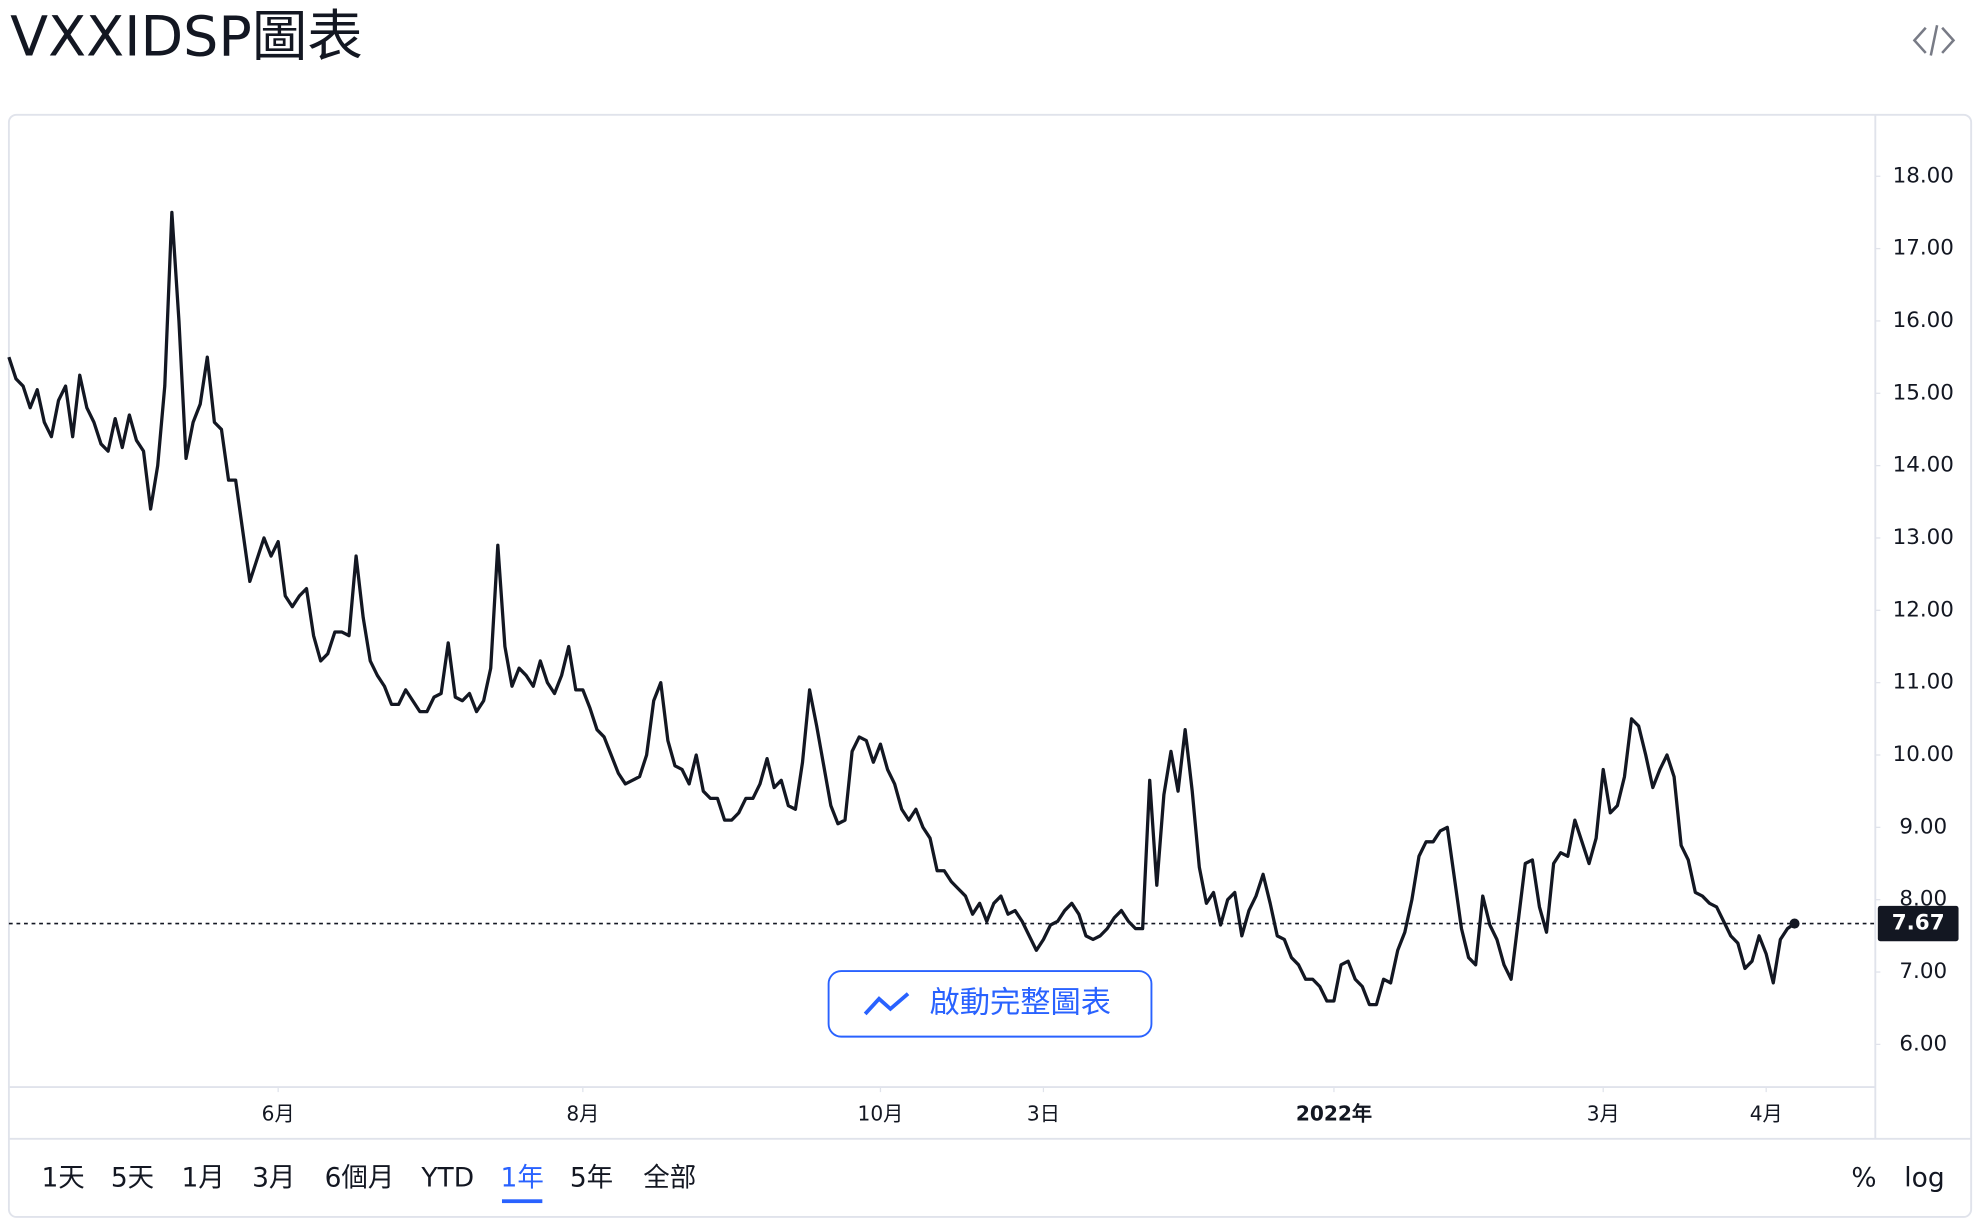 The height and width of the screenshot is (1222, 1975). Describe the element at coordinates (1923, 1043) in the screenshot. I see `y-tick-label: 6.00` at that location.